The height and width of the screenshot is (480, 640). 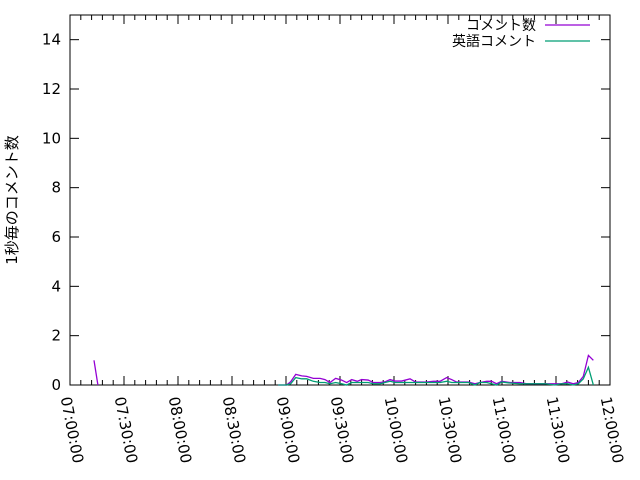 What do you see at coordinates (51, 40) in the screenshot?
I see `y-tick-label: 14` at bounding box center [51, 40].